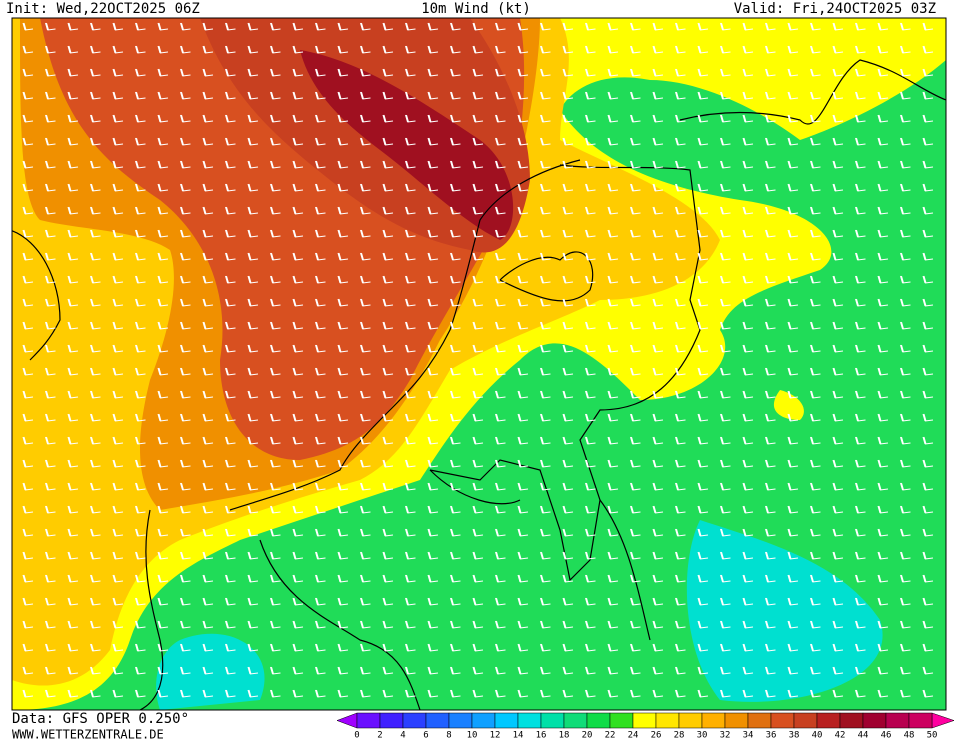  What do you see at coordinates (402, 736) in the screenshot?
I see `colorbar-tick-label: 4` at bounding box center [402, 736].